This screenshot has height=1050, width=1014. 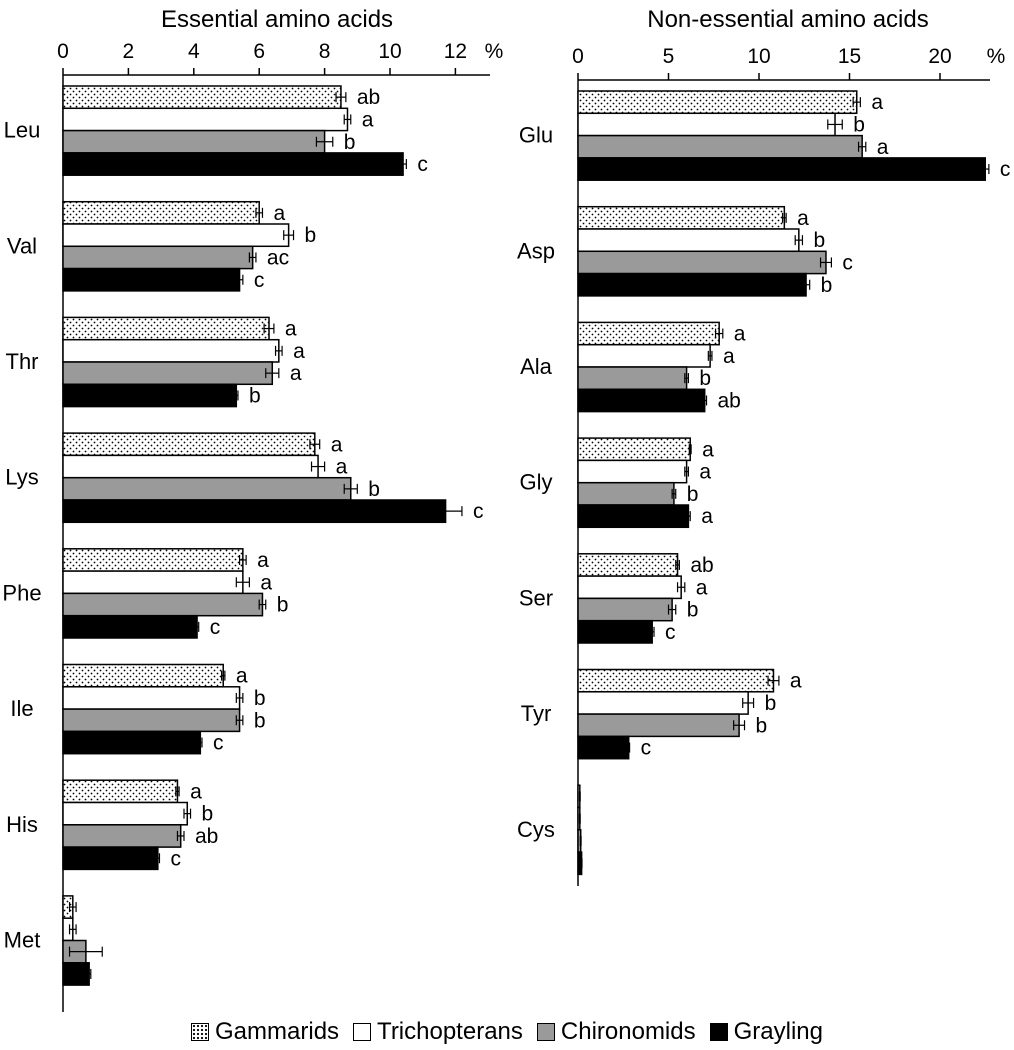 I want to click on bar-val-gammarids, so click(x=161, y=212).